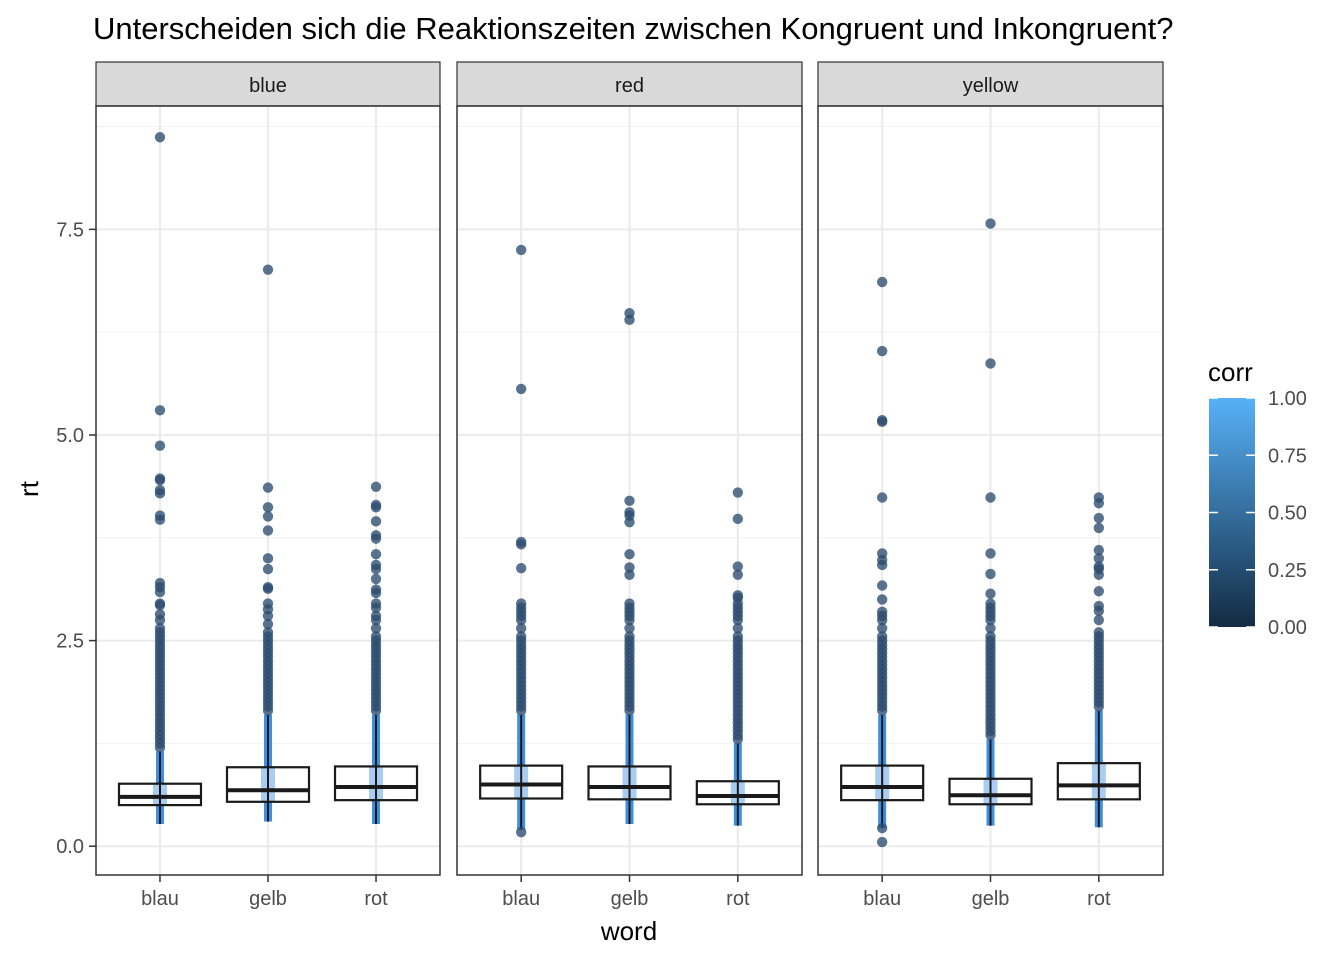  I want to click on box-red-rot, so click(737, 656).